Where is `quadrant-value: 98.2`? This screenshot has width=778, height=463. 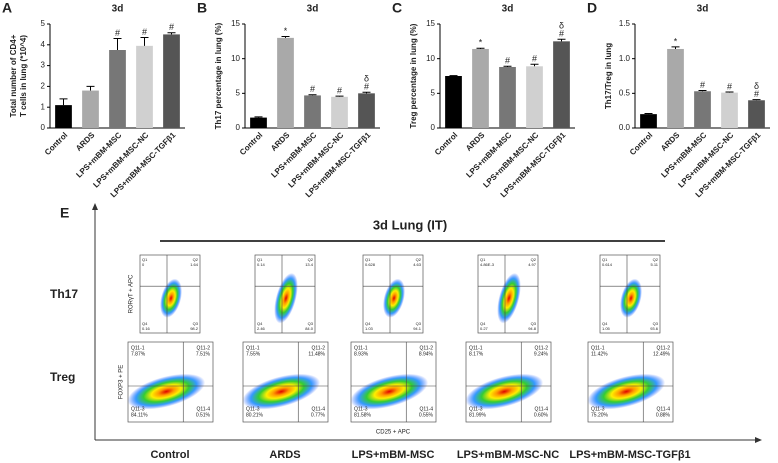 quadrant-value: 98.2 is located at coordinates (194, 328).